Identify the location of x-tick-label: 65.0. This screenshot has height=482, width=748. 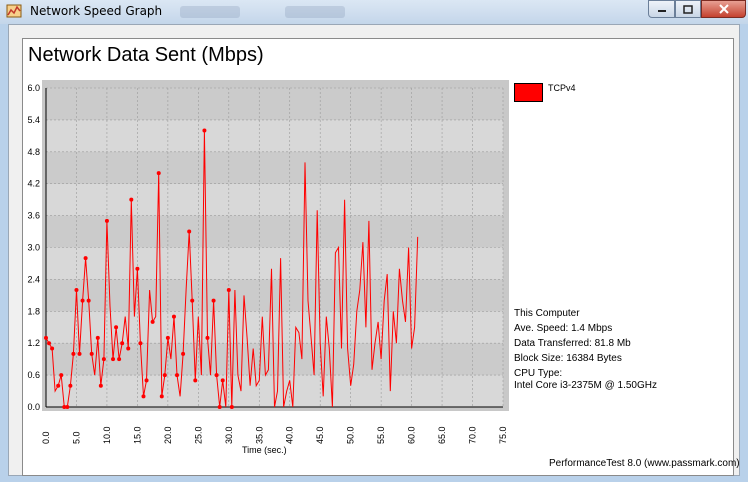
(442, 435).